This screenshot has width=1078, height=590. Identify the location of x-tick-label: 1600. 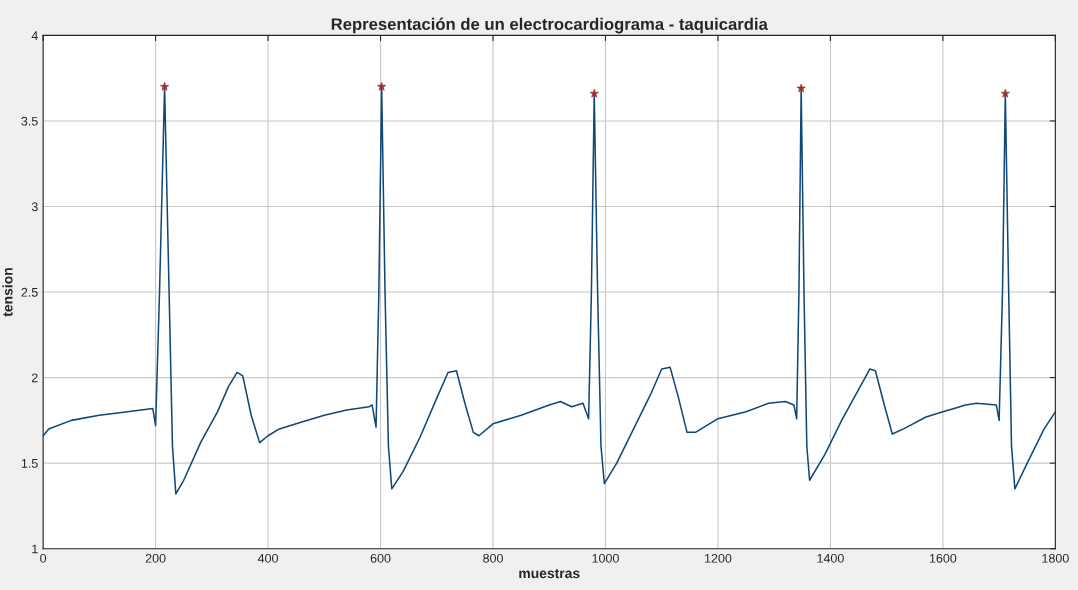
(943, 558).